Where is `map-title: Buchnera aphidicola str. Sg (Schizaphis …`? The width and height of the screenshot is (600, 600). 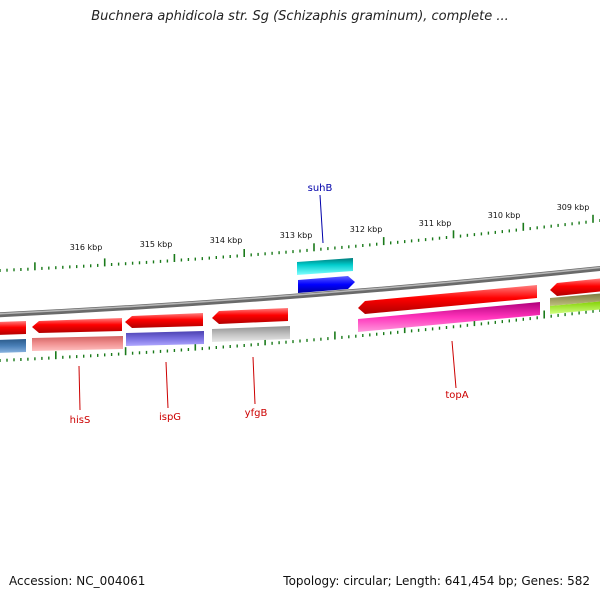
map-title: Buchnera aphidicola str. Sg (Schizaphis … is located at coordinates (300, 16).